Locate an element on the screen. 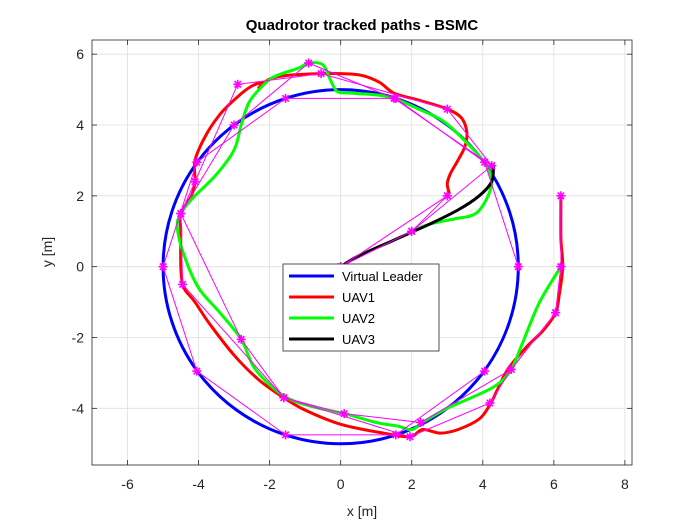  x-tick-label: -6 is located at coordinates (127, 484).